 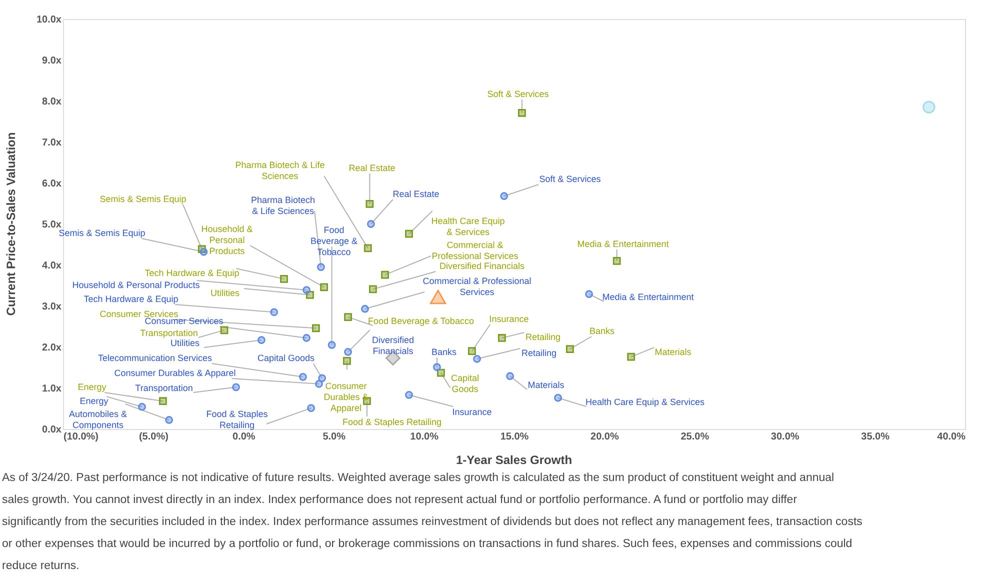 What do you see at coordinates (52, 348) in the screenshot?
I see `y-tick-label: 2.0x` at bounding box center [52, 348].